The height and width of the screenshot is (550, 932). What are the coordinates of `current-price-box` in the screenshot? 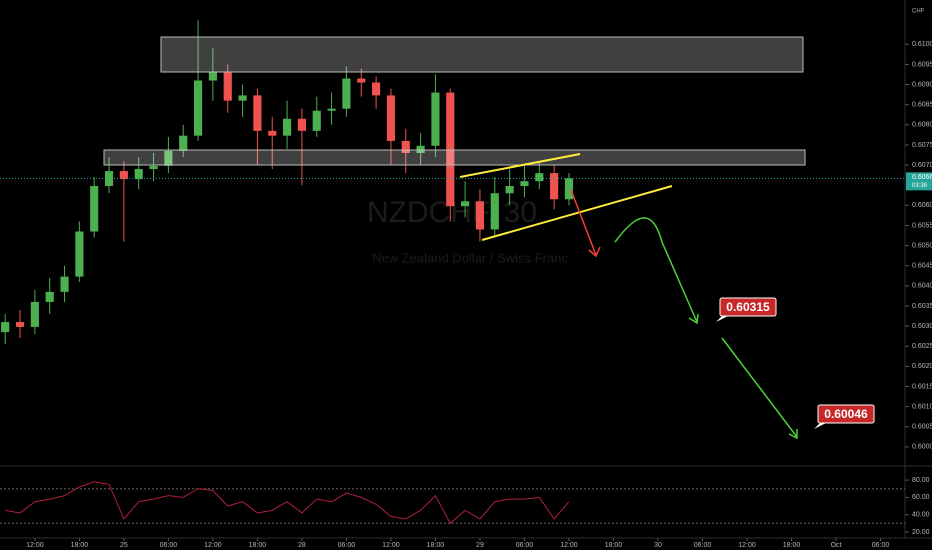 It's located at (919, 181).